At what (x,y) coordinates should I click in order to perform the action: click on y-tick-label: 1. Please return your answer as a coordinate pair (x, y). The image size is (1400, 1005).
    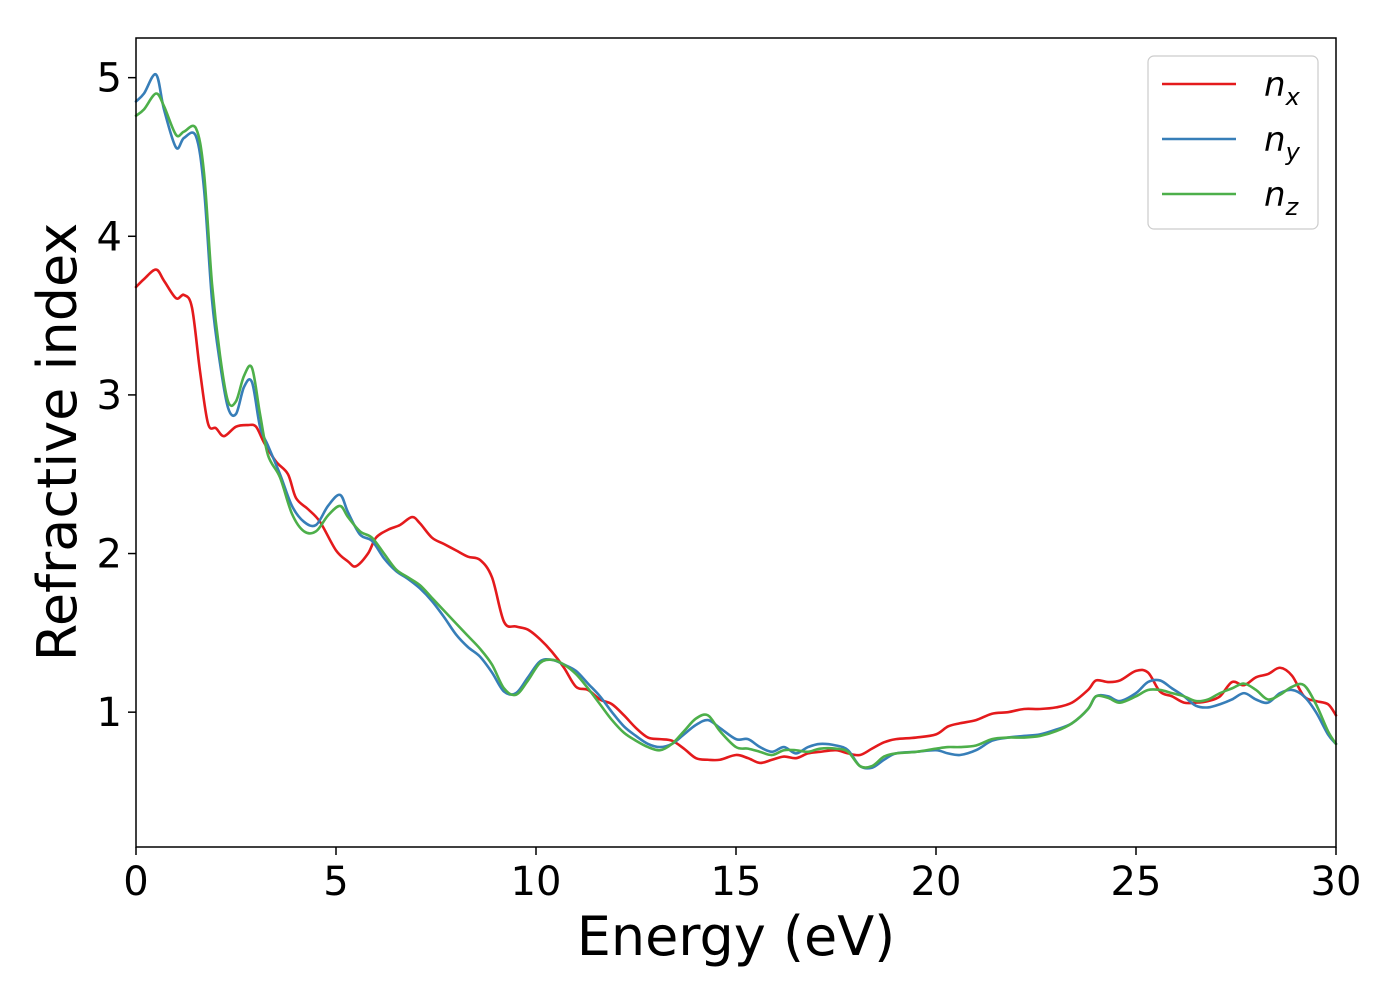
    Looking at the image, I should click on (109, 713).